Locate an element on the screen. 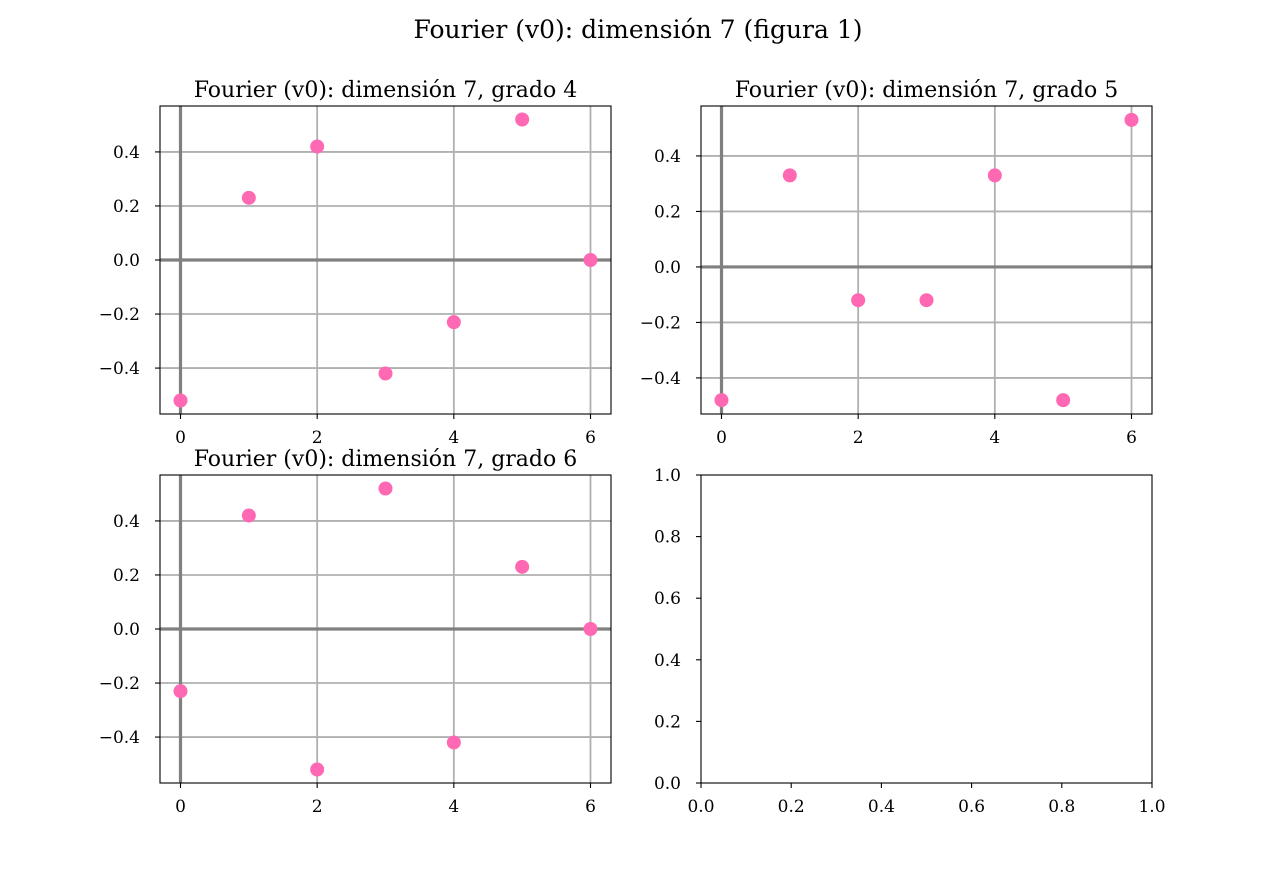  y-tick-label: 1.0 is located at coordinates (667, 476).